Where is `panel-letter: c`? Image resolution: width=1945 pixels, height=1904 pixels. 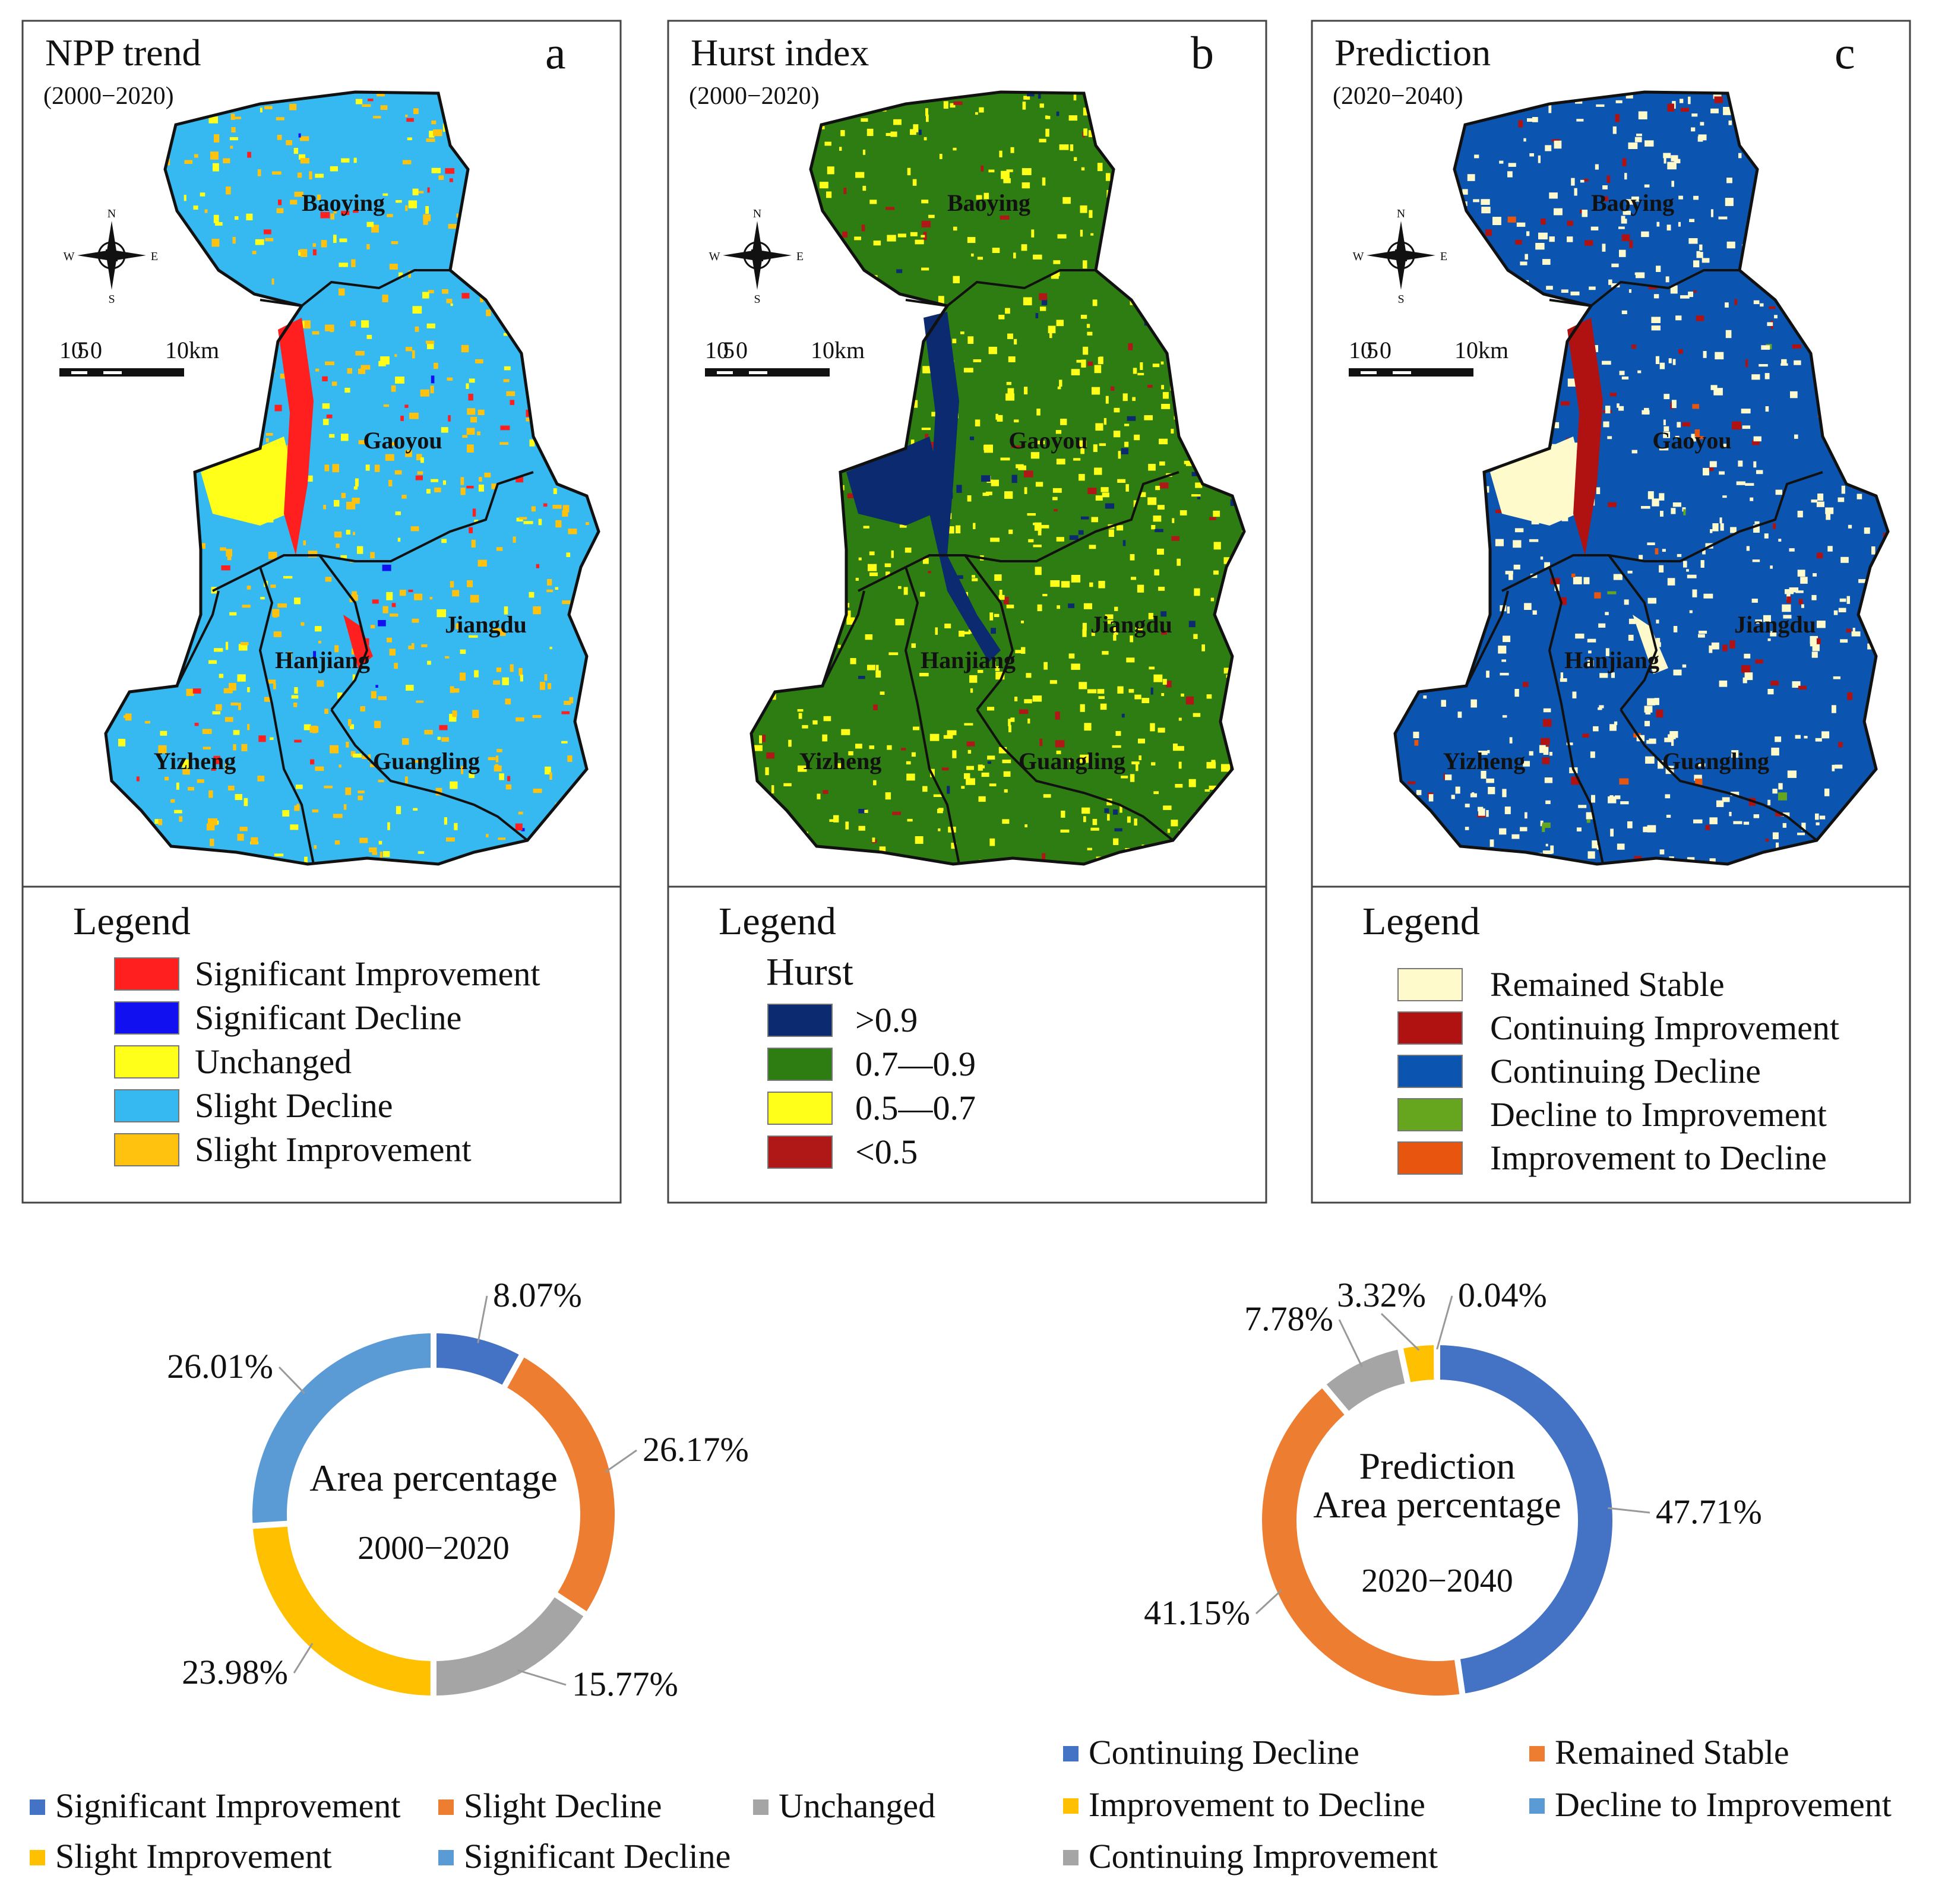
panel-letter: c is located at coordinates (1845, 53).